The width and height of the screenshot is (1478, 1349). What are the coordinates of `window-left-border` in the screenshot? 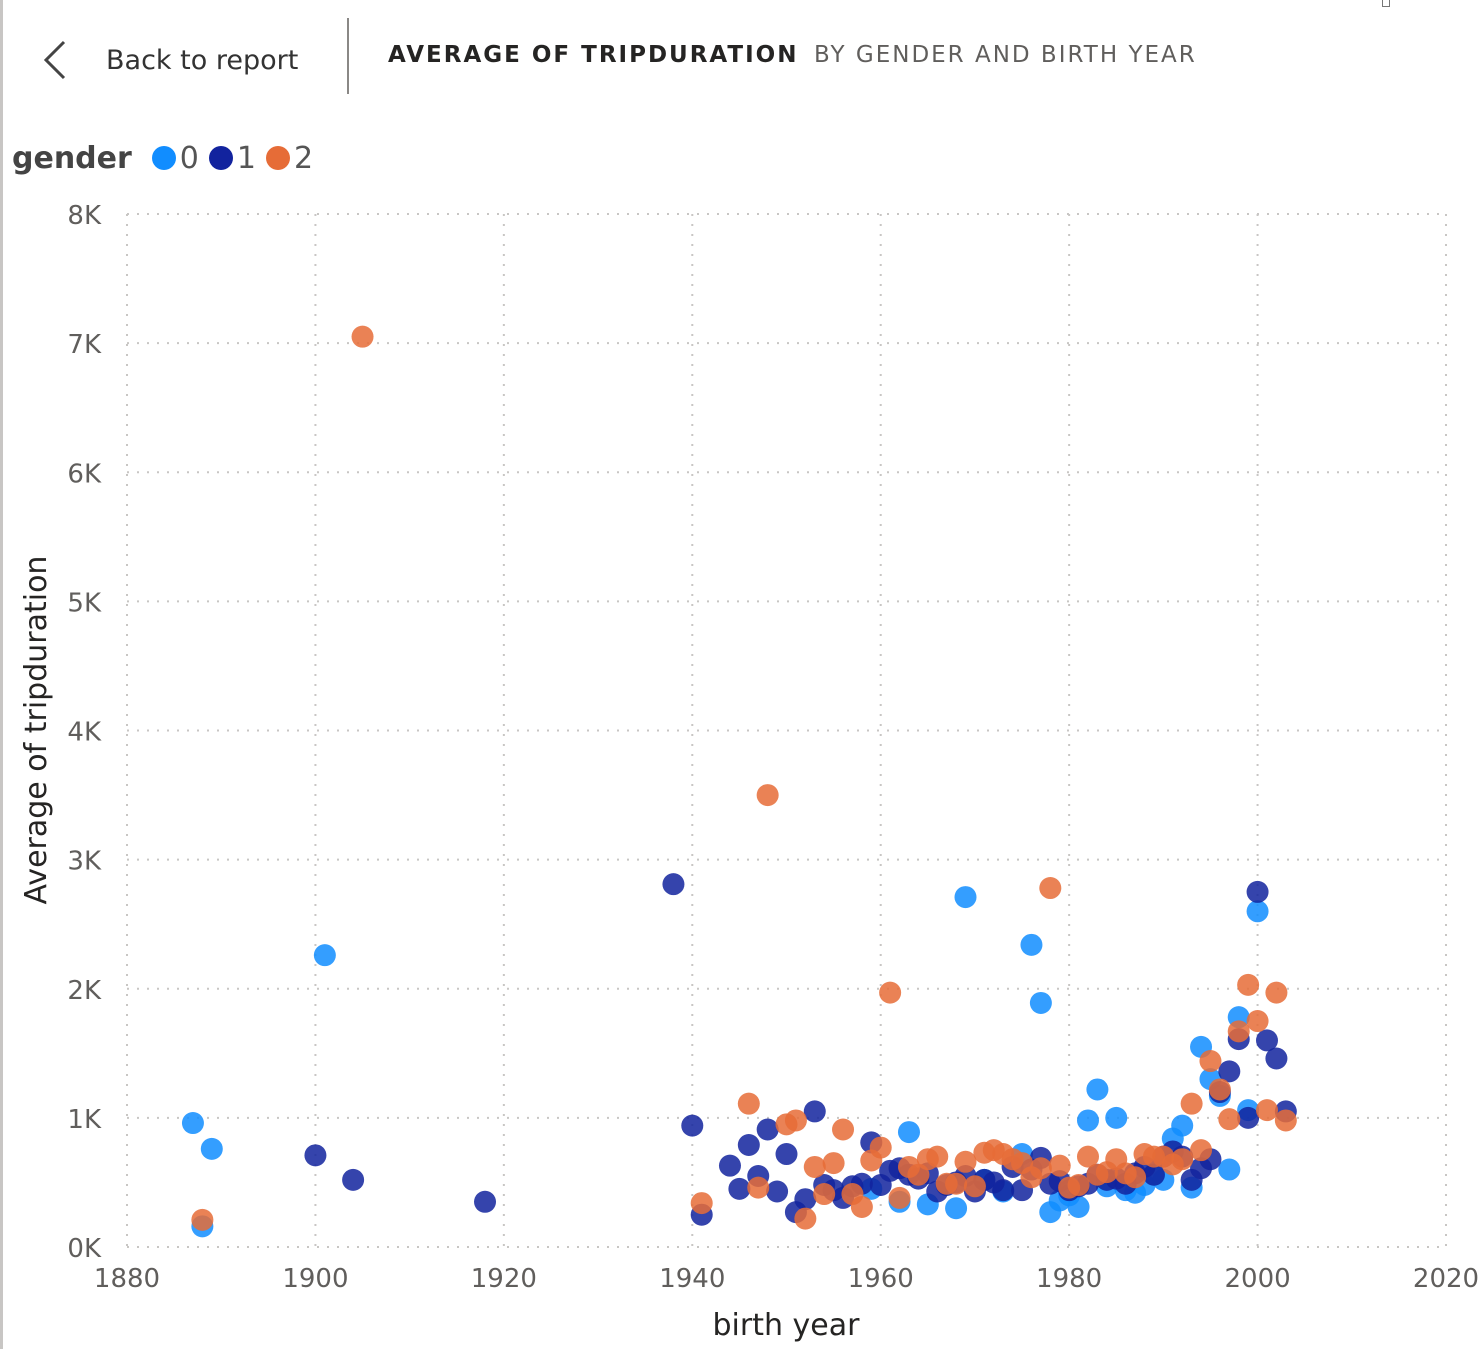 It's located at (1, 674).